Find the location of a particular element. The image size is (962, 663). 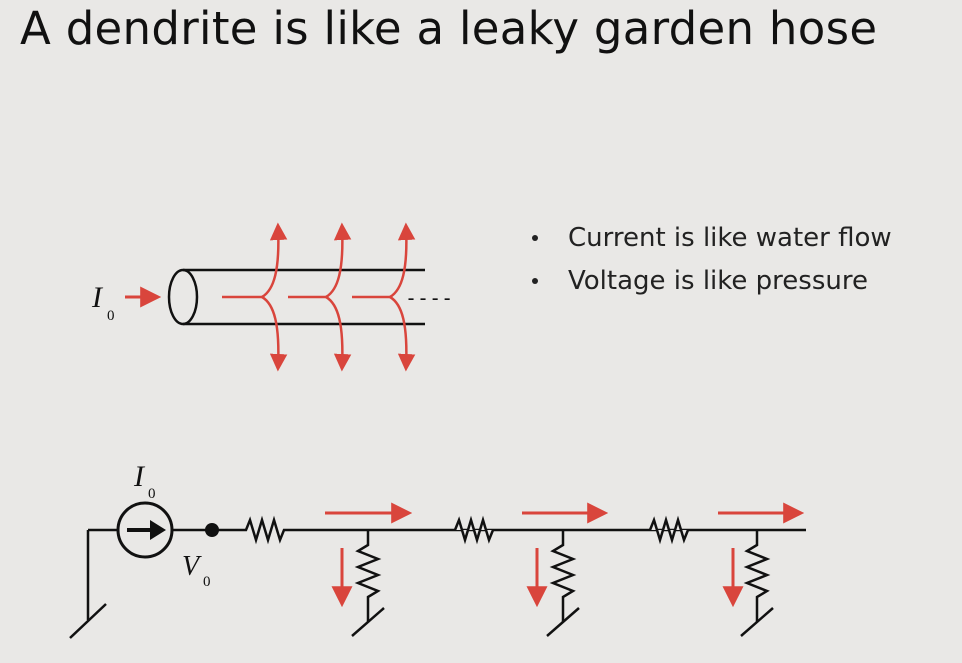

current-source is located at coordinates (145, 530).